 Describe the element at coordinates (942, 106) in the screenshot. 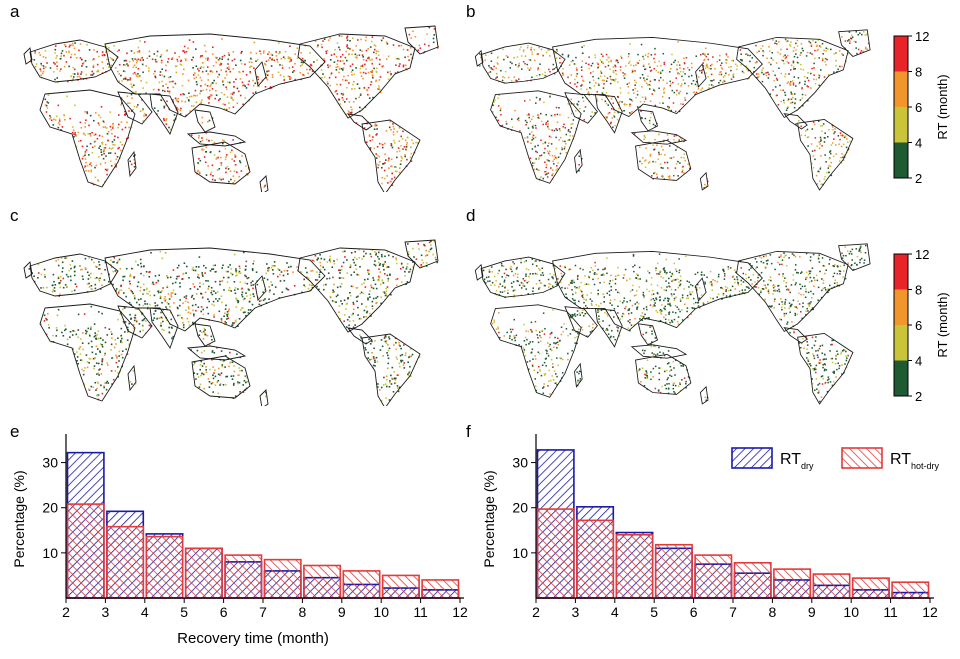

I see `colorbar-label: RT (month)` at that location.